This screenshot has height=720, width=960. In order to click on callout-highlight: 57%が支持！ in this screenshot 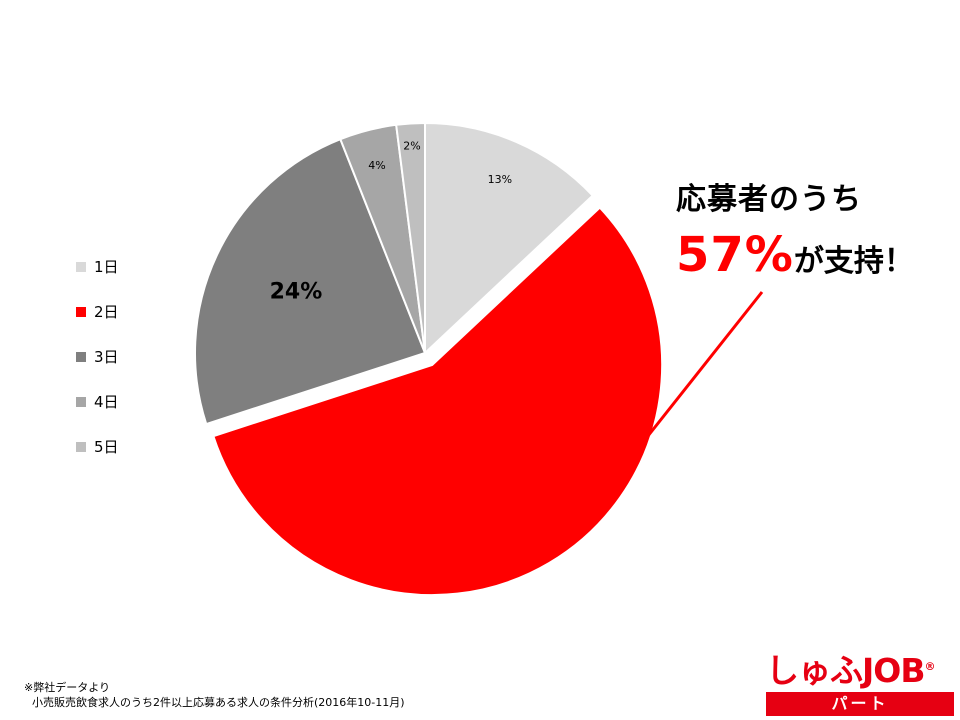, I will do `click(795, 258)`.